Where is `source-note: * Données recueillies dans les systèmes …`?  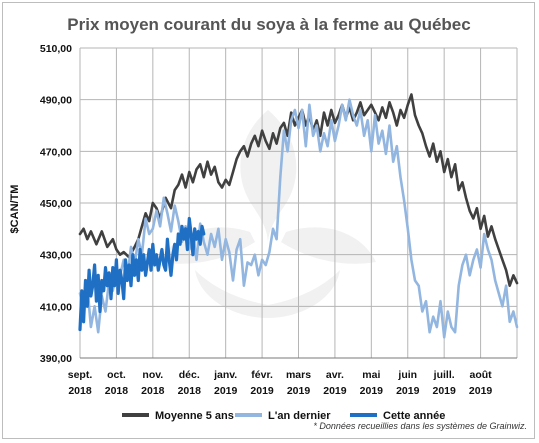 source-note: * Données recueillies dans les systèmes … is located at coordinates (420, 426).